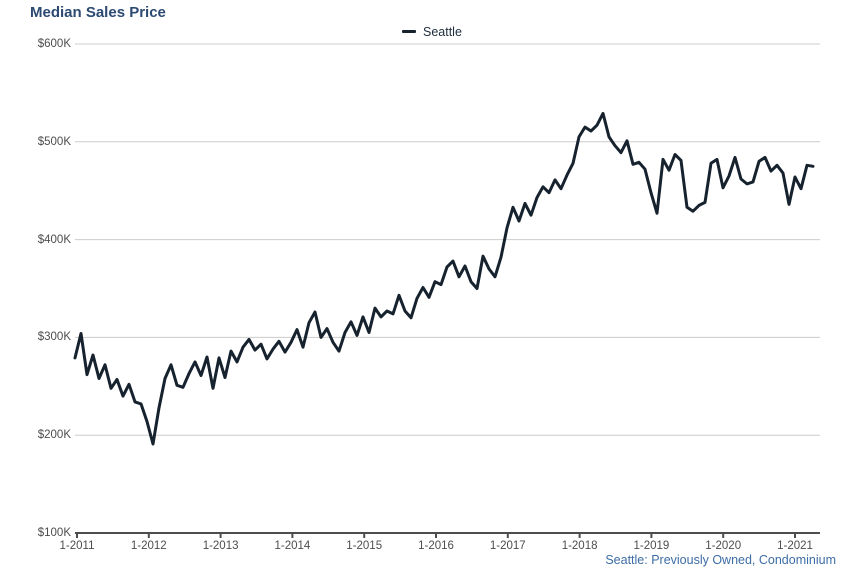  I want to click on y-tick-label: $100K, so click(54, 533).